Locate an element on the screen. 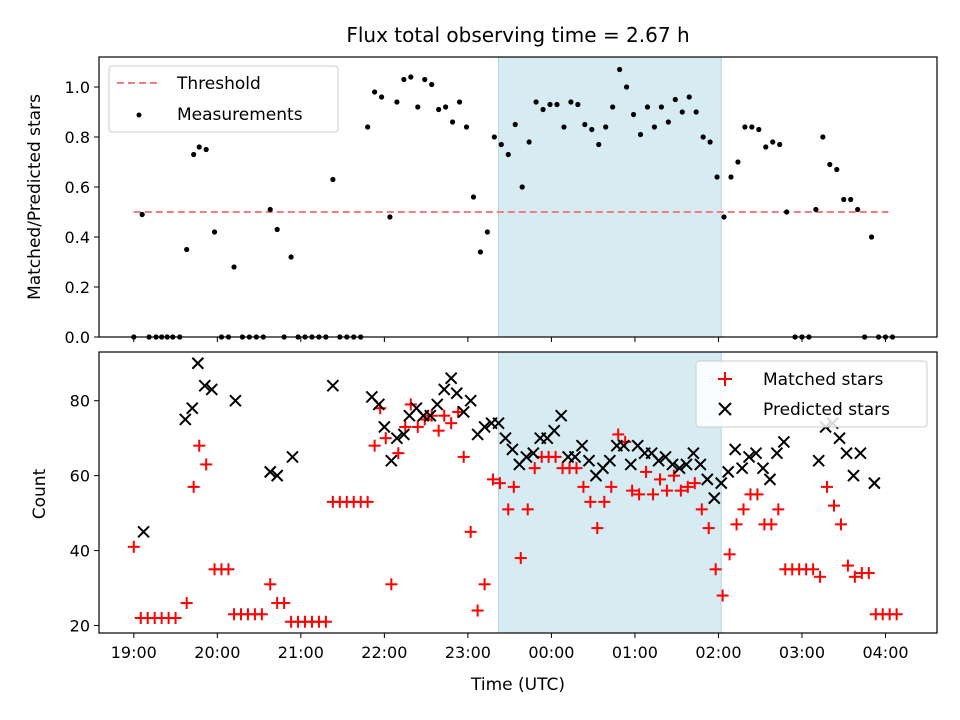  bottom-shaded-interval is located at coordinates (610, 492).